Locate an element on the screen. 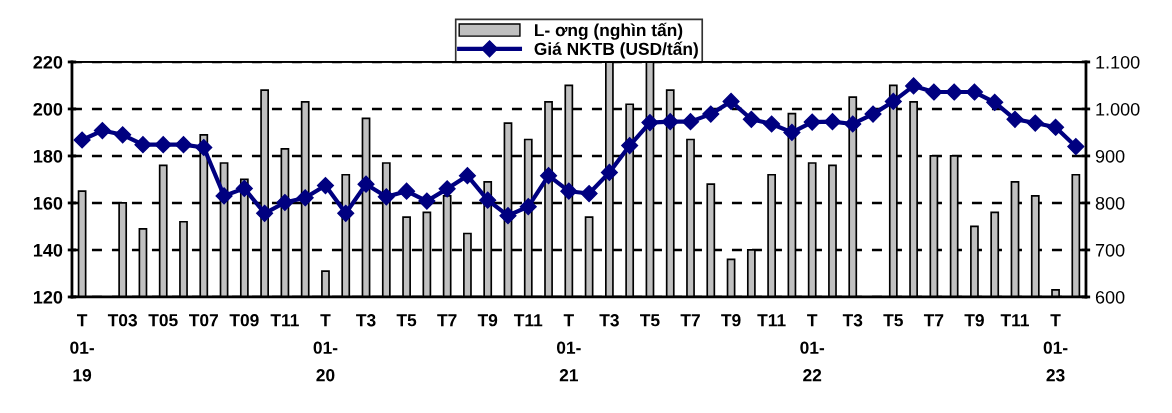  y-tick-label: 160 is located at coordinates (48, 203).